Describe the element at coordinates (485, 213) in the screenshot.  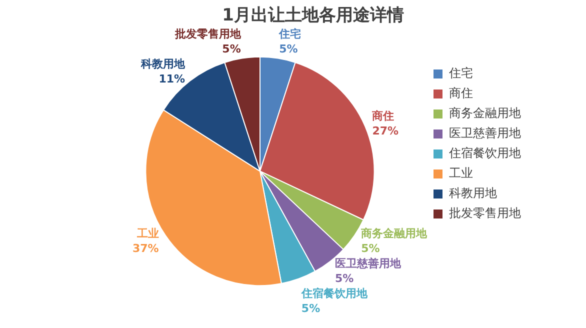
I see `legend-label: 批发零售用地` at that location.